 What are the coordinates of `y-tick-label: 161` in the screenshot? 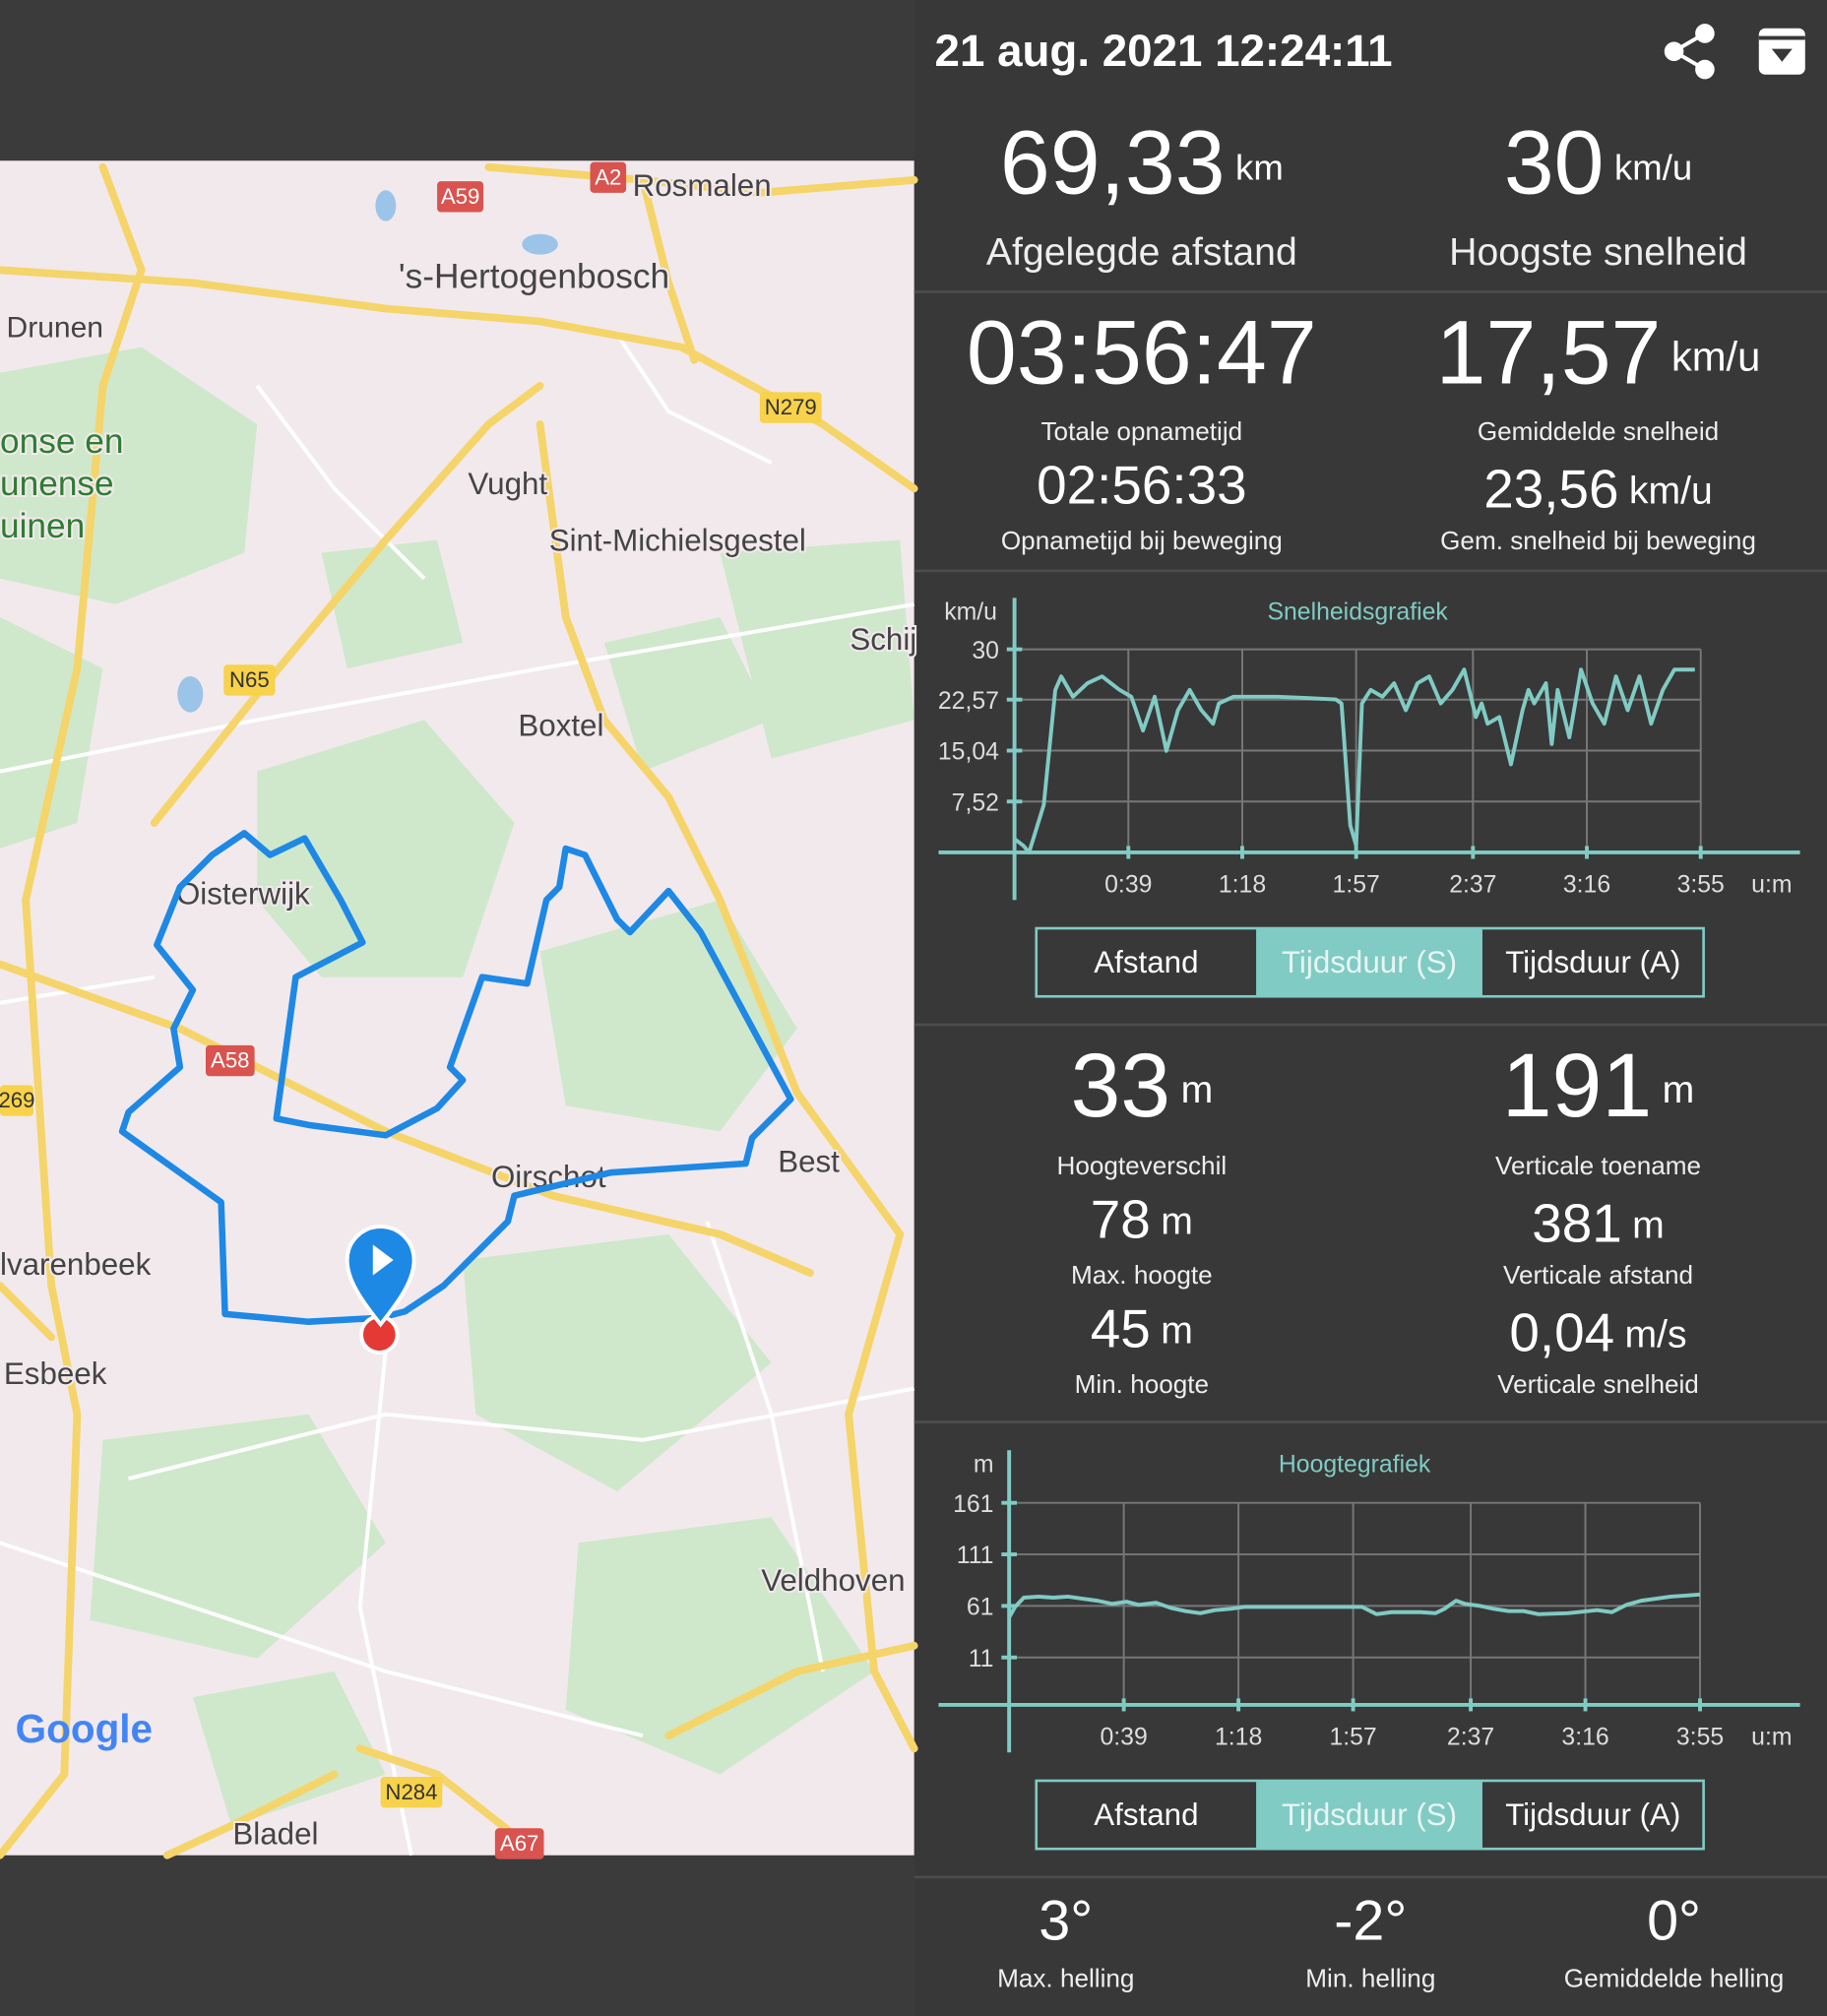 It's located at (973, 1504).